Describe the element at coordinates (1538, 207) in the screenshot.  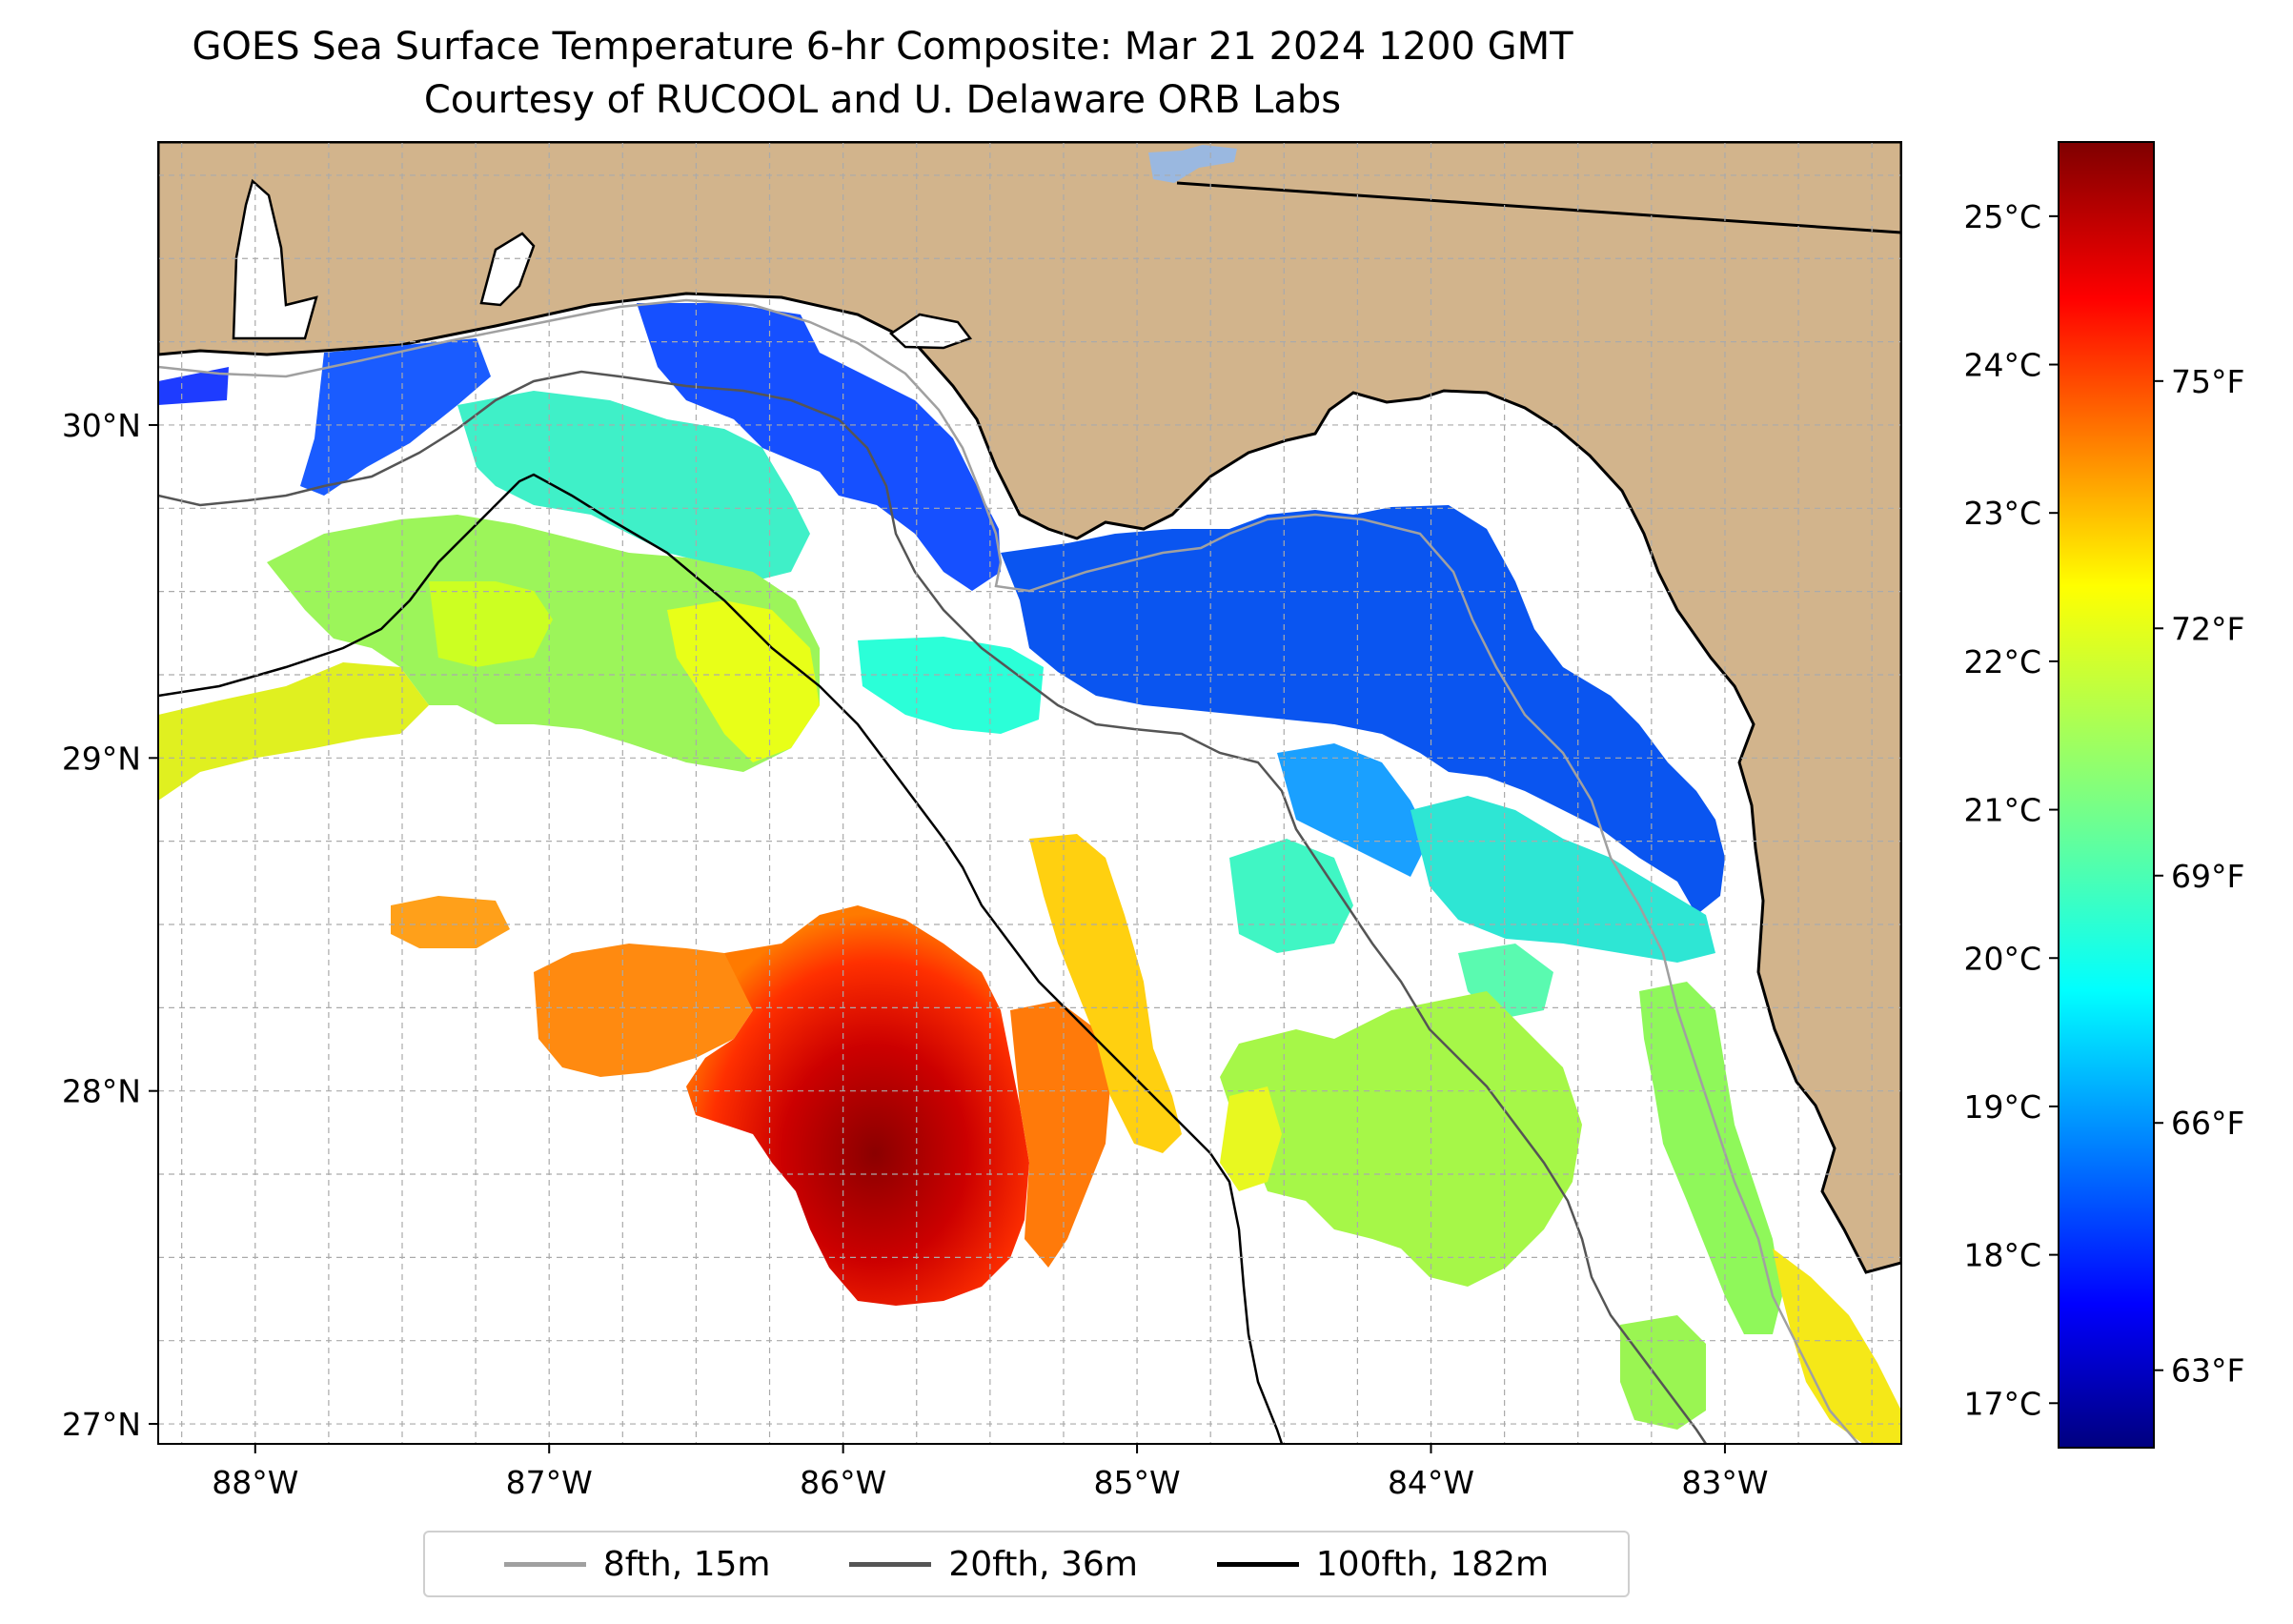
I see `state-boundary` at that location.